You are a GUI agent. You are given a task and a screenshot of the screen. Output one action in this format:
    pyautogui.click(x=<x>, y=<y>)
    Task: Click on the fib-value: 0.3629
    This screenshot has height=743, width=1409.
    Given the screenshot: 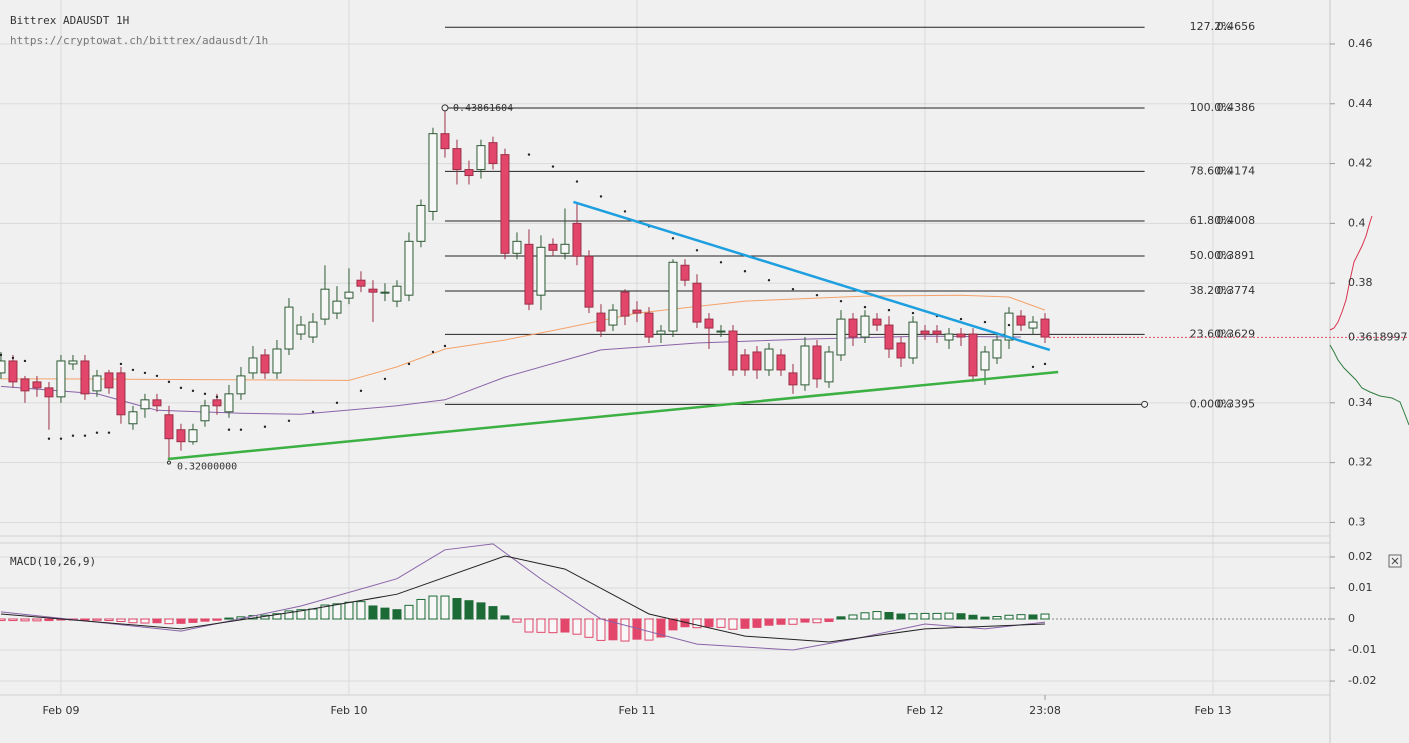 What is the action you would take?
    pyautogui.click(x=1236, y=333)
    